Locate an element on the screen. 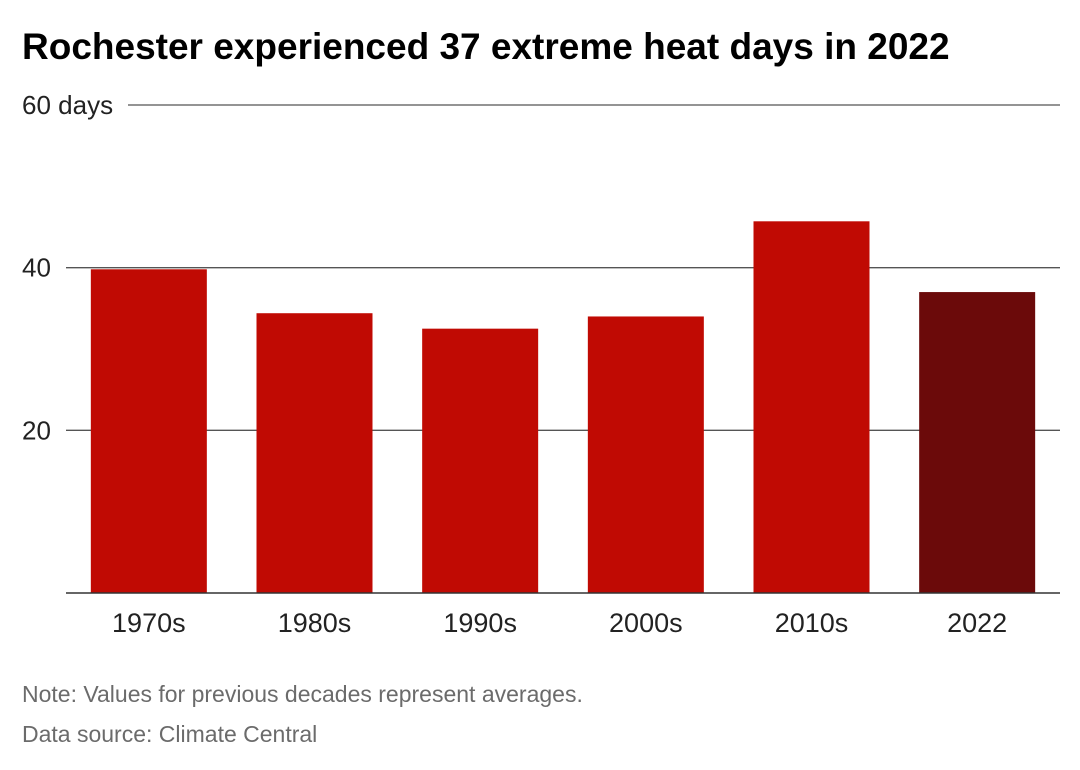 The height and width of the screenshot is (770, 1080). x-tick-label-1990s: 1990s is located at coordinates (480, 623).